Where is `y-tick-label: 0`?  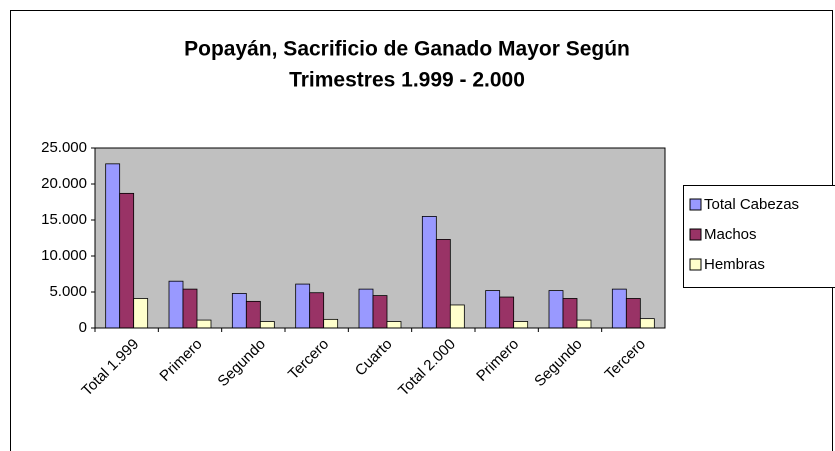 y-tick-label: 0 is located at coordinates (83, 327).